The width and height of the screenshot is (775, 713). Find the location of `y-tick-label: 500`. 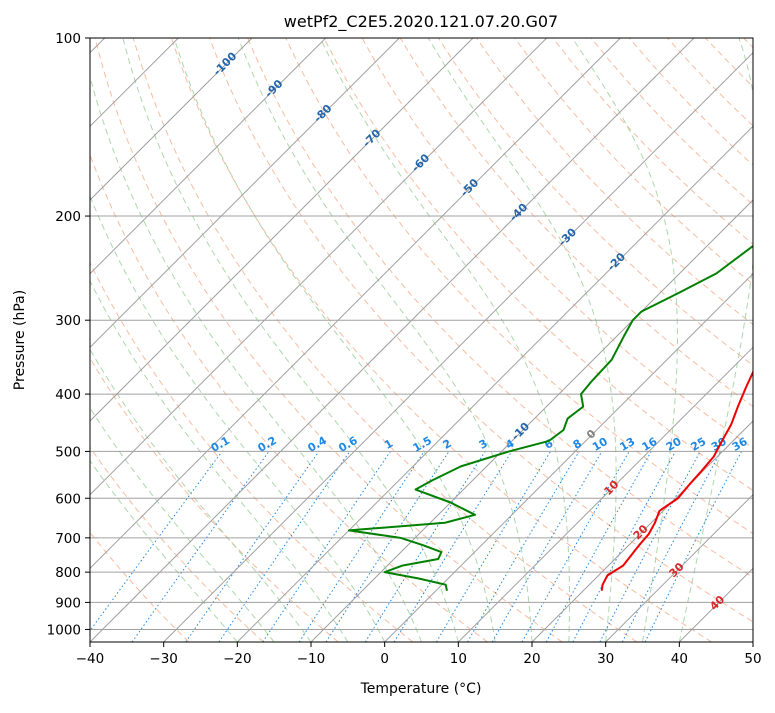

y-tick-label: 500 is located at coordinates (68, 452).